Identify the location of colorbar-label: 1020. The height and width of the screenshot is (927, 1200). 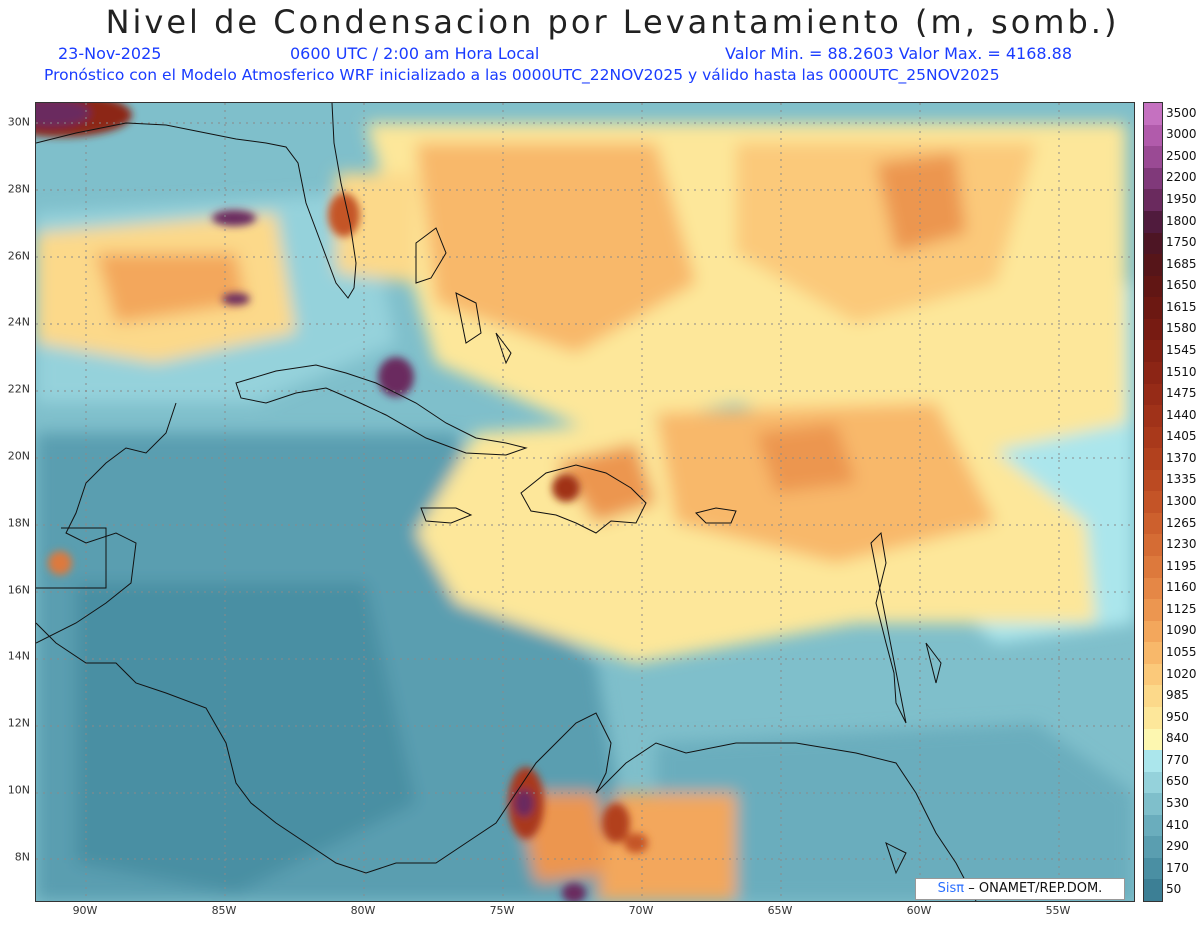
(1181, 673).